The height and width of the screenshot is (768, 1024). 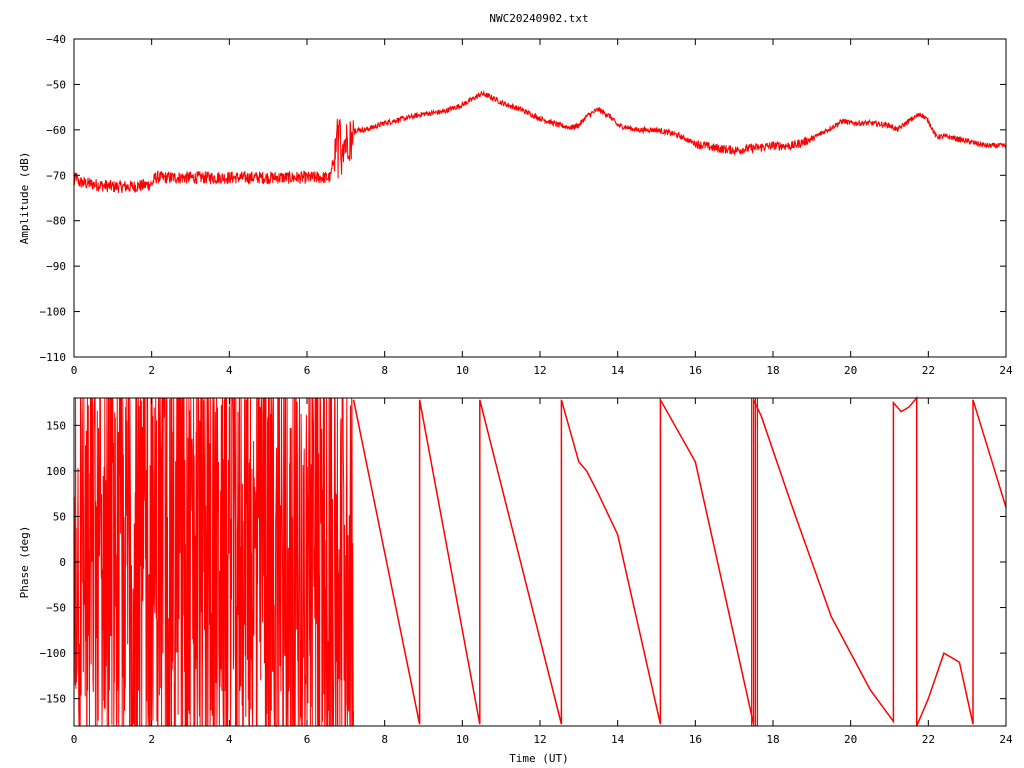 I want to click on phase-xtick-label: 10, so click(x=462, y=739).